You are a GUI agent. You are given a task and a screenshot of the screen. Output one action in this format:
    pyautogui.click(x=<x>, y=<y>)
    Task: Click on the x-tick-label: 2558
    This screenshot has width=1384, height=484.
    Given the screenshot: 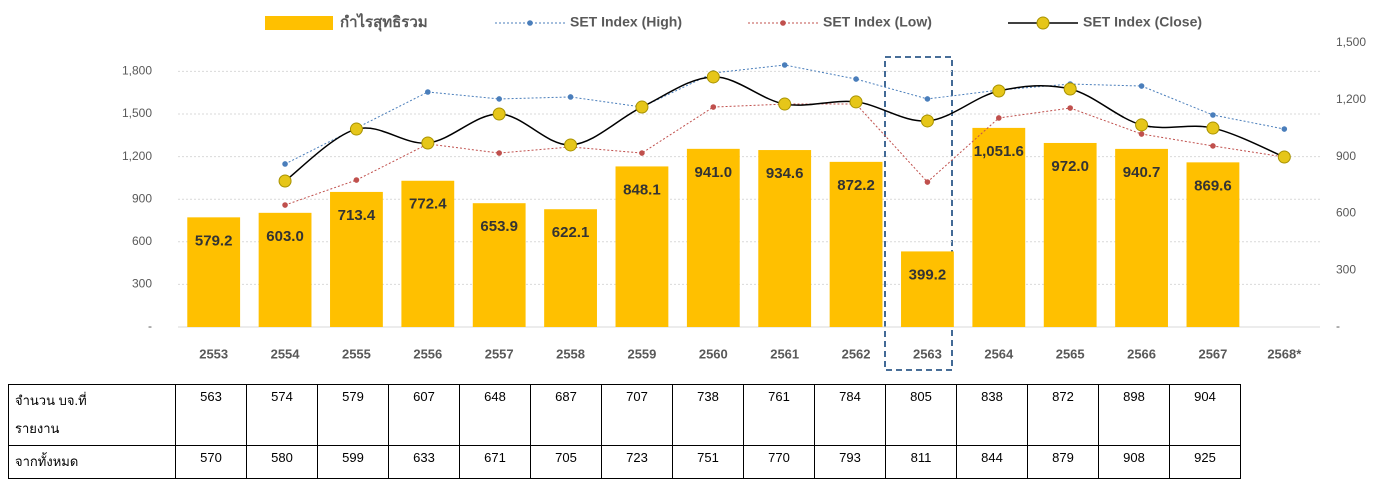 What is the action you would take?
    pyautogui.click(x=570, y=353)
    